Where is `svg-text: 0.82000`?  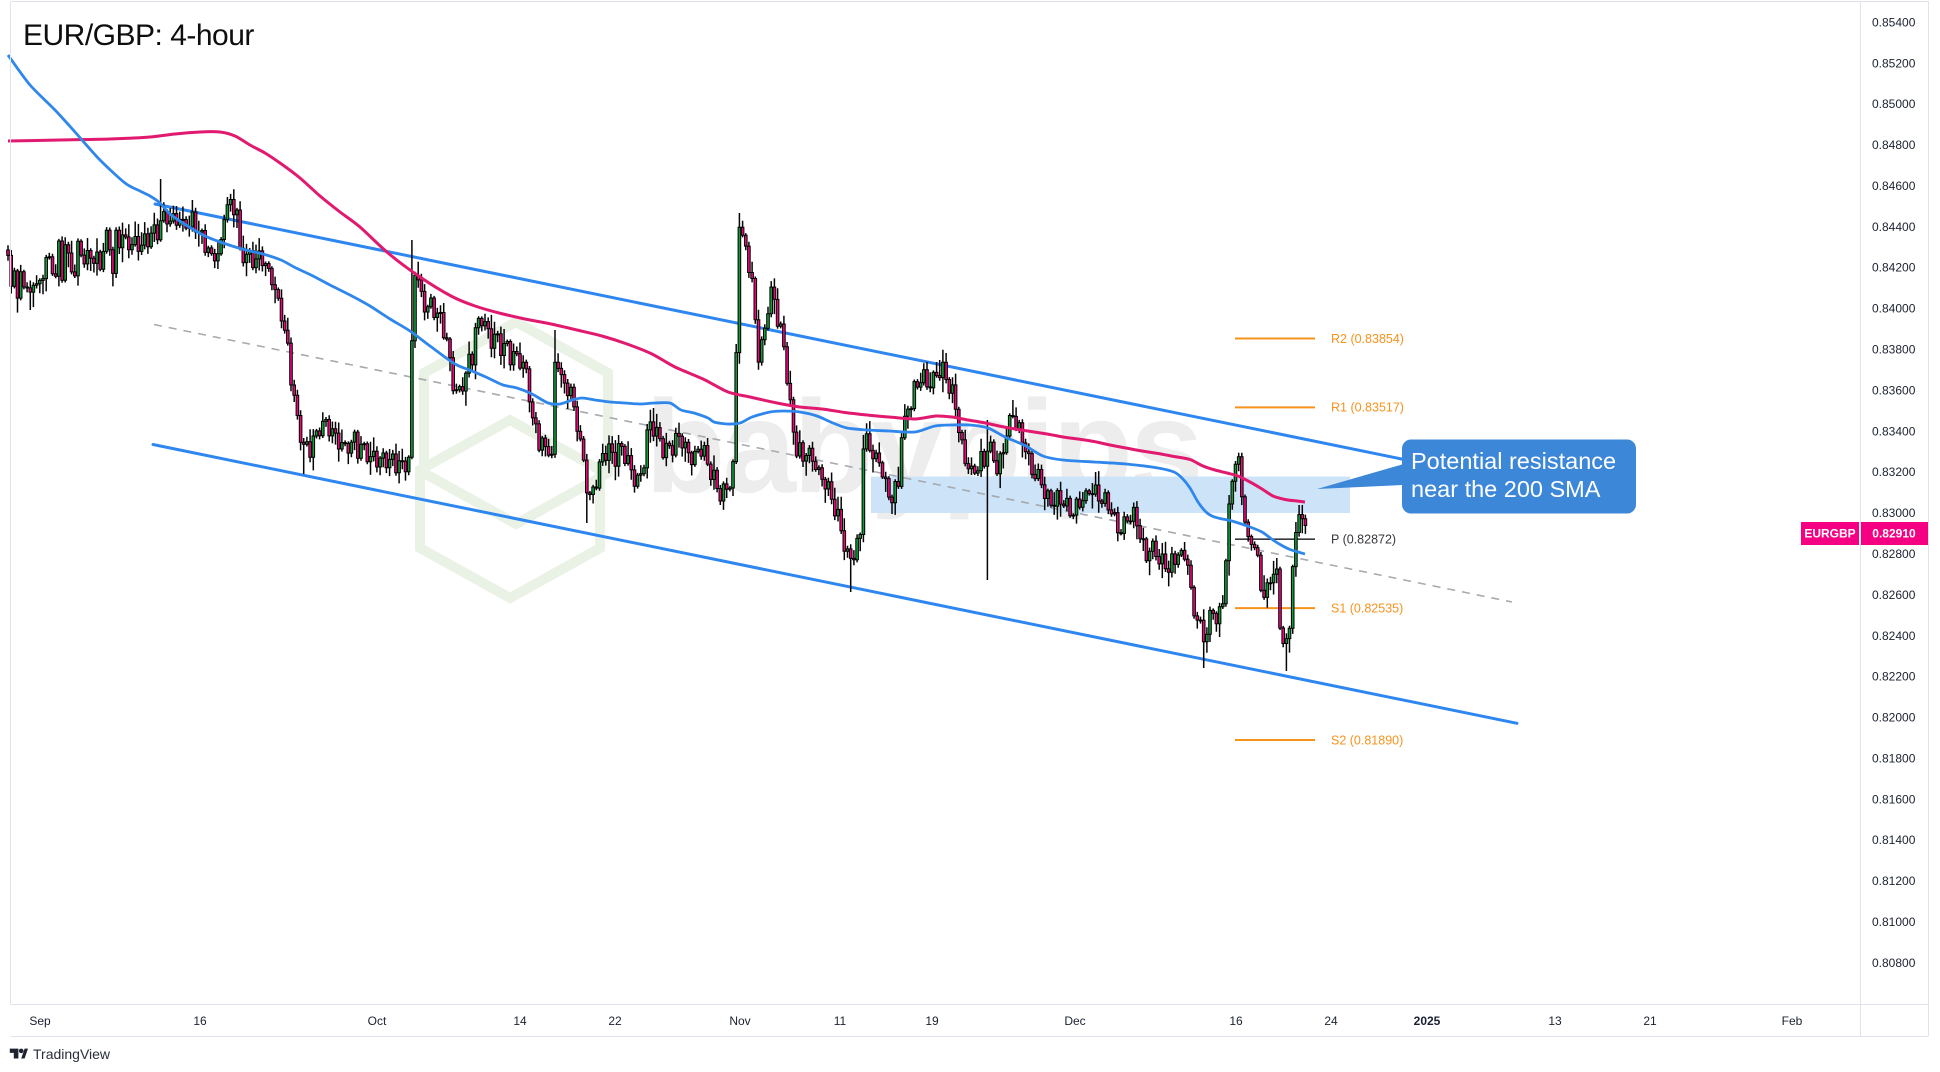
svg-text: 0.82000 is located at coordinates (1894, 718).